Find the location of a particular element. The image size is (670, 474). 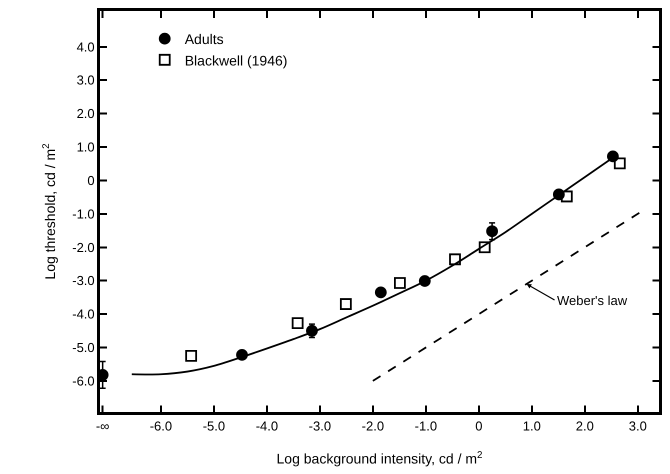

x-tick-label: 1.0 is located at coordinates (531, 426).